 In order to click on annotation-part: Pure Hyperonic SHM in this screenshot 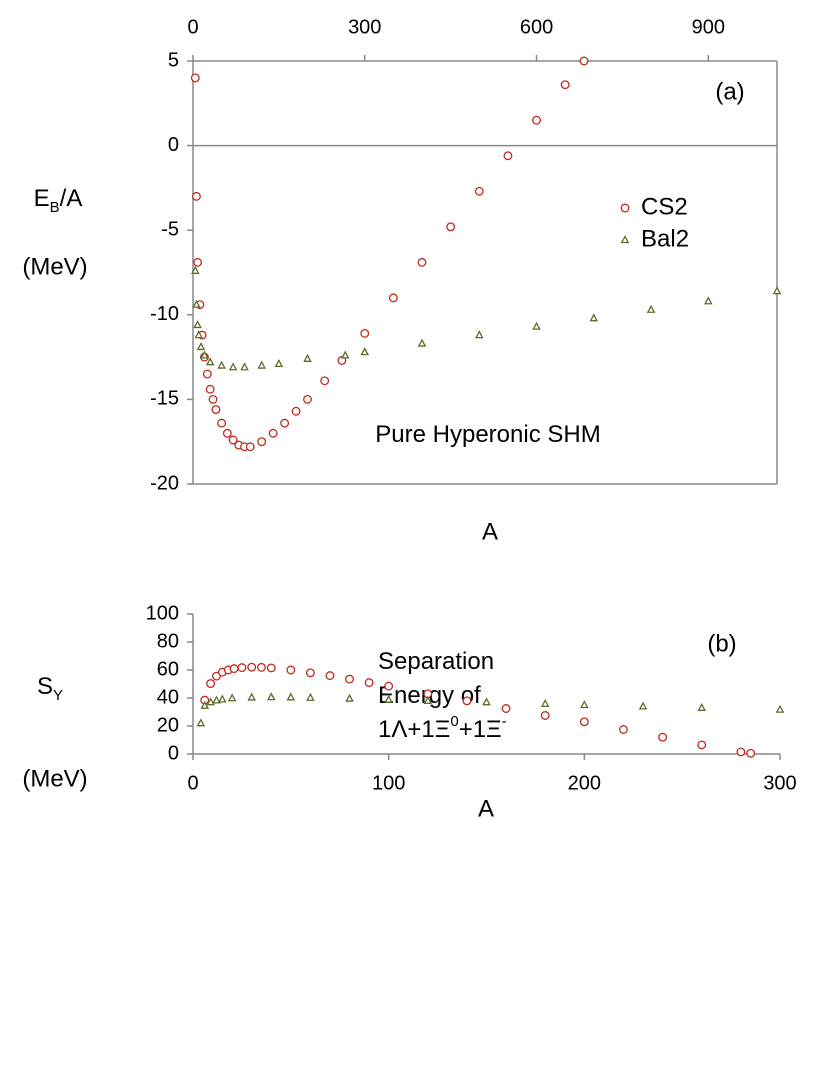, I will do `click(487, 434)`.